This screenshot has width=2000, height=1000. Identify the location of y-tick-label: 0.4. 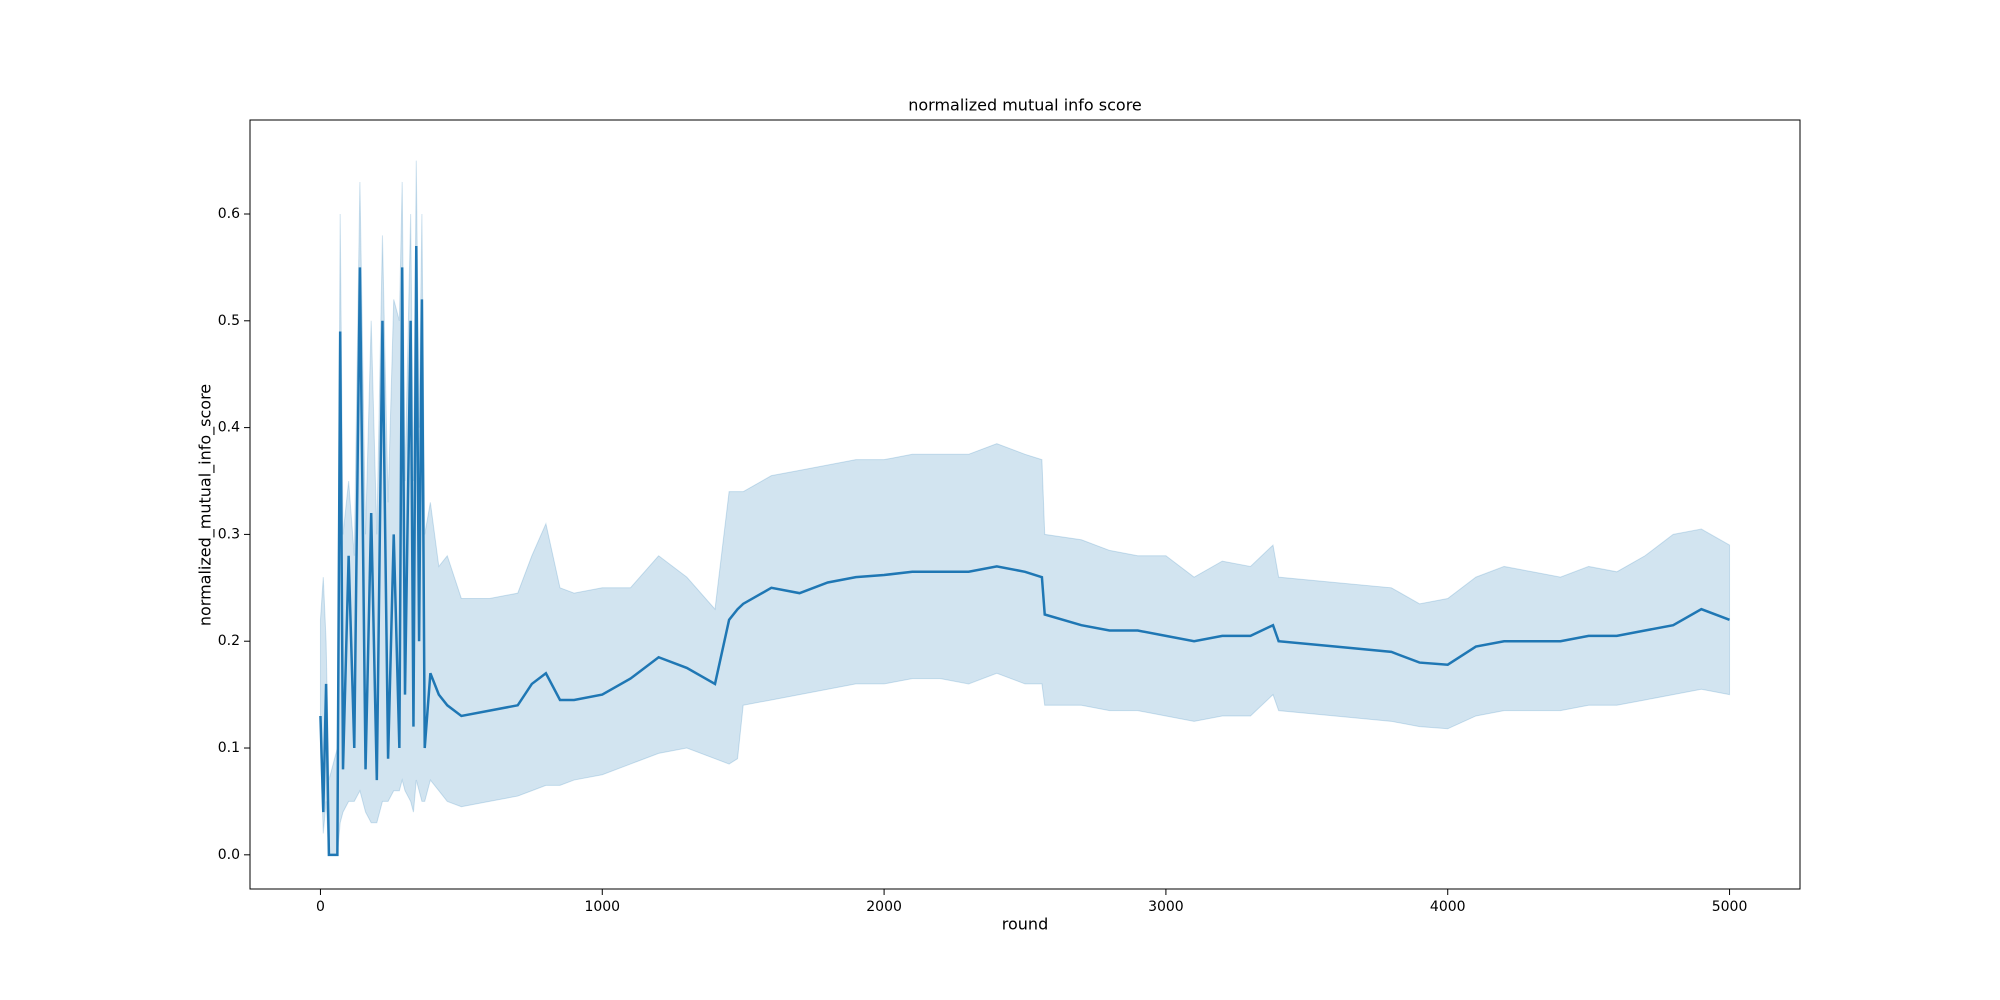
(229, 428).